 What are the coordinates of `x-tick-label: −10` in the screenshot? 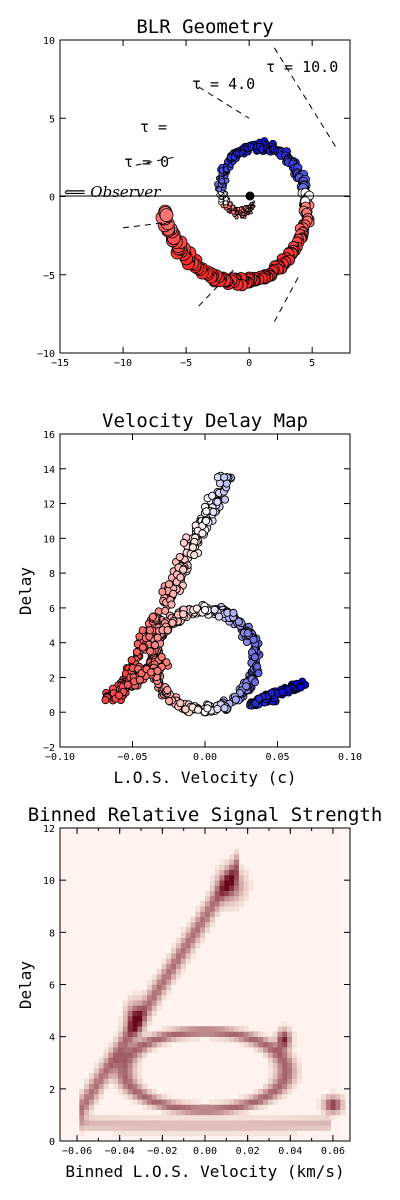 It's located at (123, 363).